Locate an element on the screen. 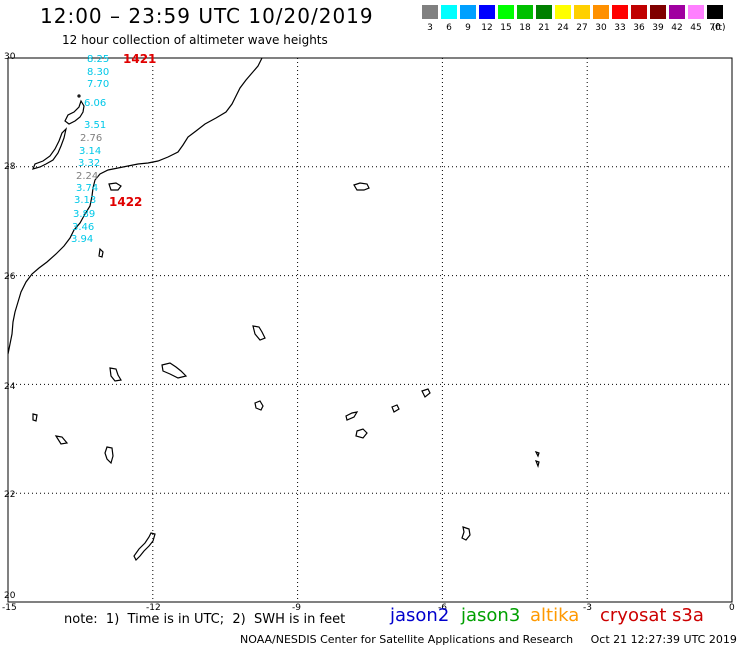 This screenshot has height=650, width=740. pass-times: 1421 1422 is located at coordinates (132, 130).